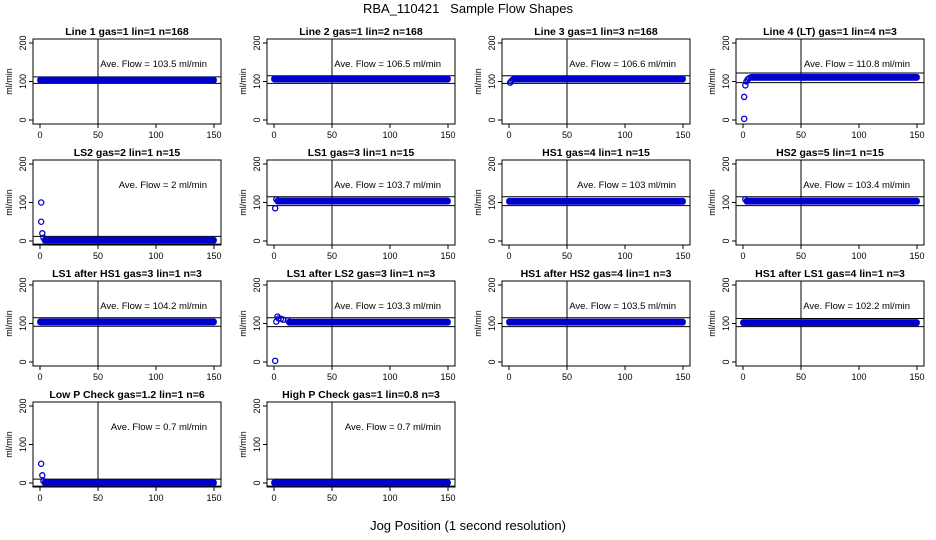 This screenshot has height=540, width=936. Describe the element at coordinates (830, 274) in the screenshot. I see `panel-title: HS1 after LS1 gas=4 lin=1 n=3` at that location.